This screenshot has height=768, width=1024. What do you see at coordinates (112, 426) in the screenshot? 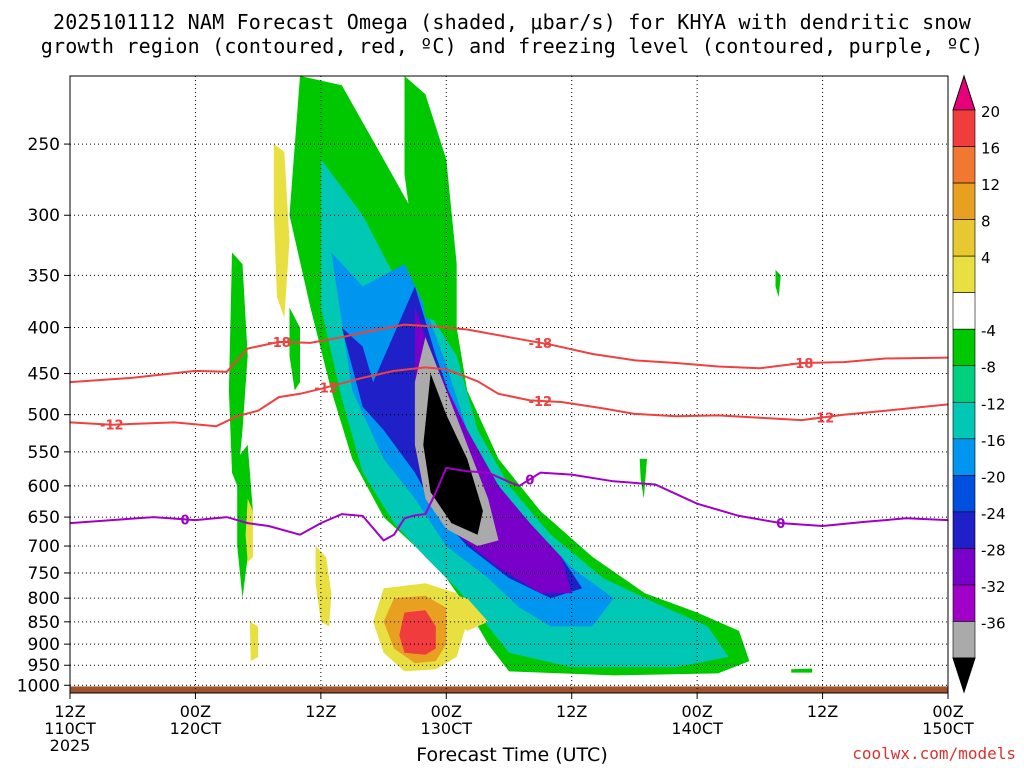
I see `contour-label-1-0: -12` at bounding box center [112, 426].